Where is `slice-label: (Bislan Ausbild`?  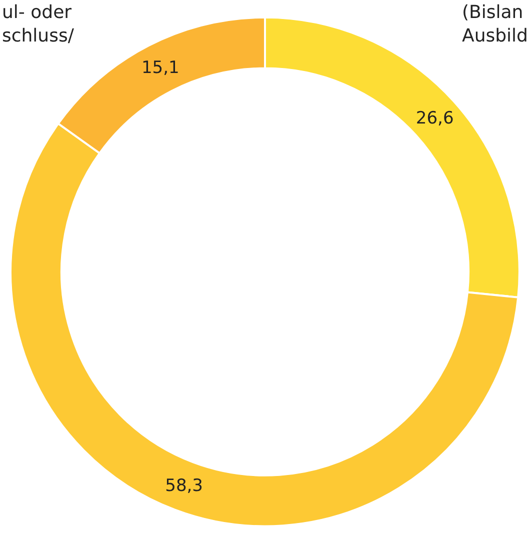 slice-label: (Bislan Ausbild is located at coordinates (495, 24).